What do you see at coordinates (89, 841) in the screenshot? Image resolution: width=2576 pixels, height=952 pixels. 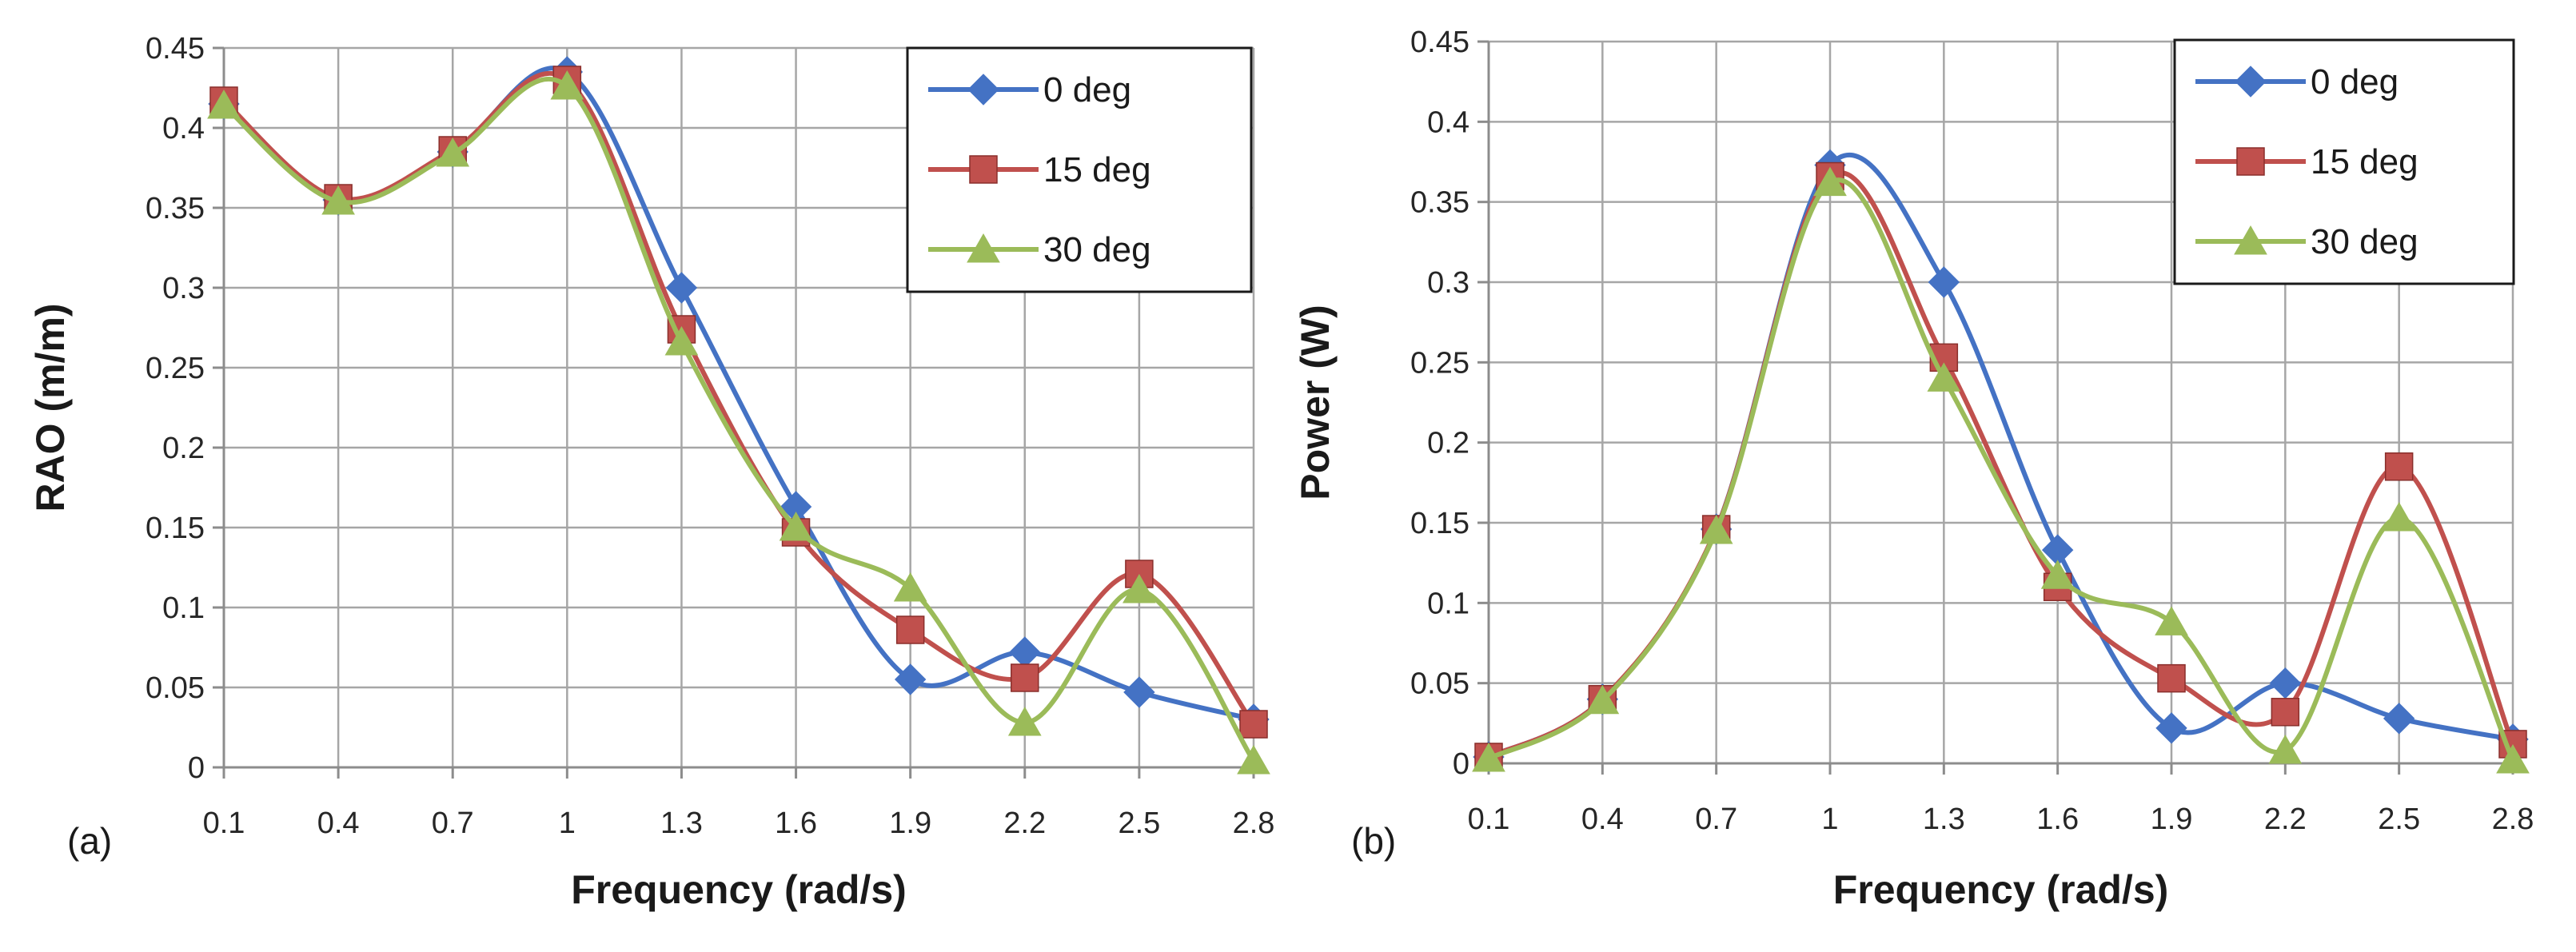 I see `panel-label: (a)` at bounding box center [89, 841].